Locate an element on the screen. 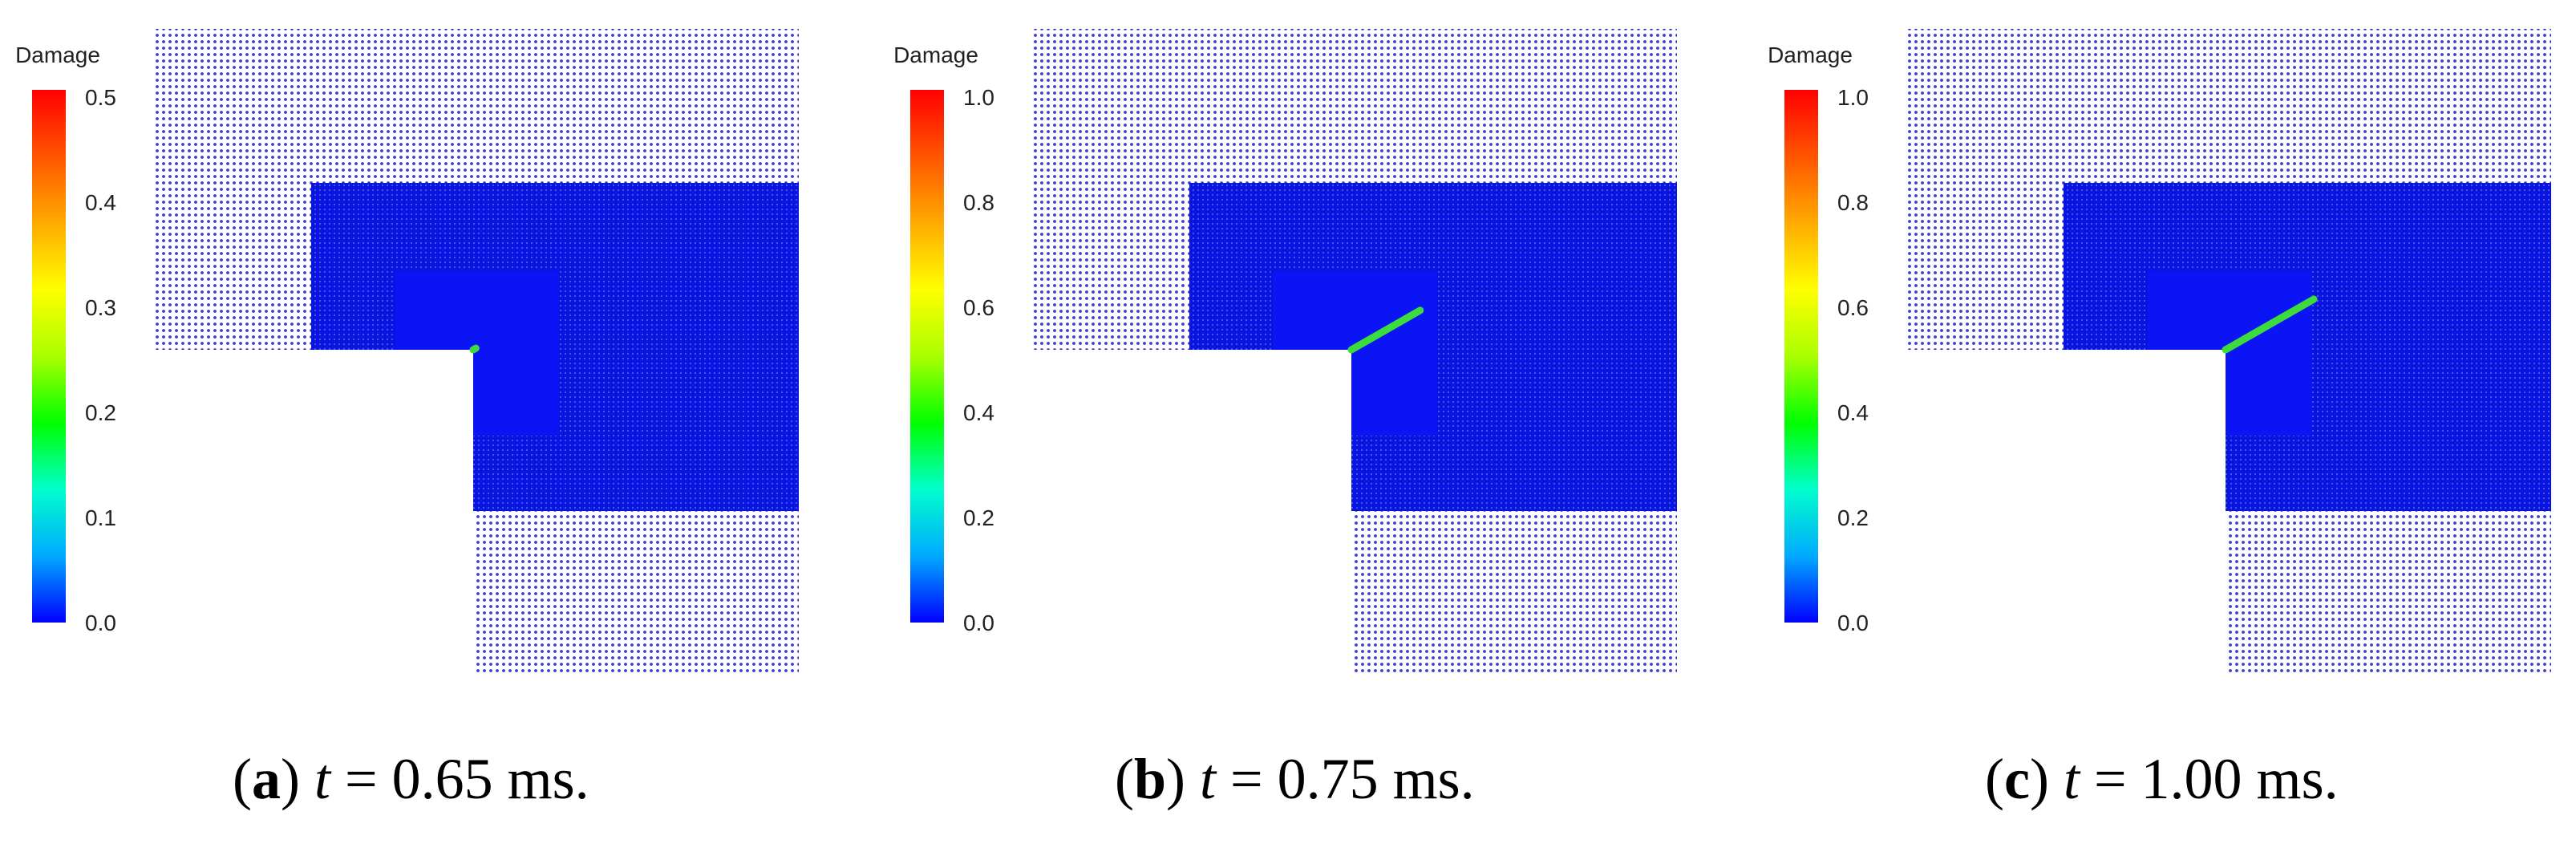 The image size is (2576, 860). caption: (a) t = 0.65 ms. is located at coordinates (411, 779).